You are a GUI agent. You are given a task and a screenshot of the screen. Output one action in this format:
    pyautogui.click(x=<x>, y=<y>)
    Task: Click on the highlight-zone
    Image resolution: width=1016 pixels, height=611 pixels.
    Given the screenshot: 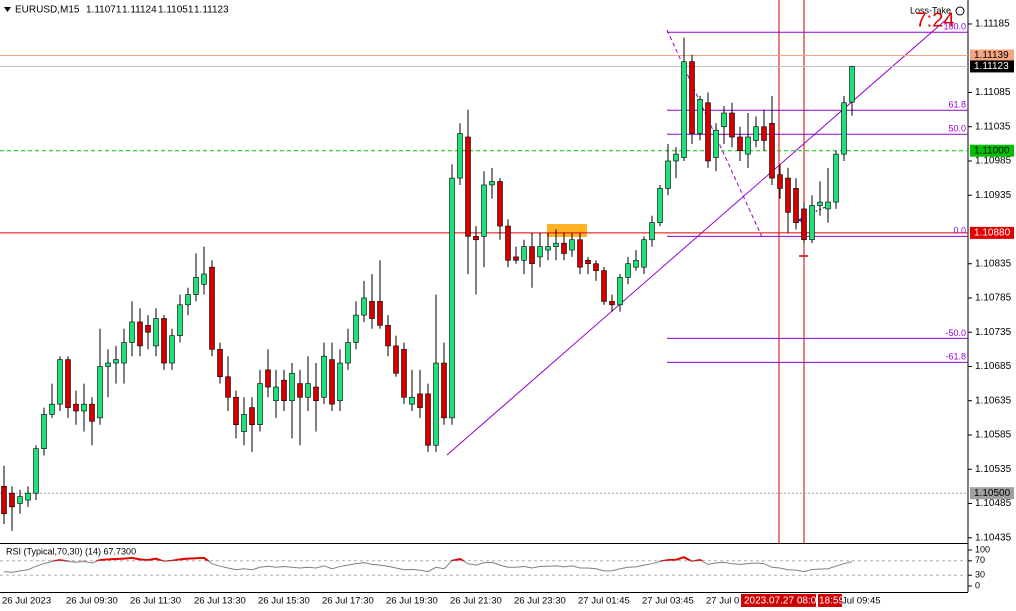 What is the action you would take?
    pyautogui.click(x=567, y=230)
    